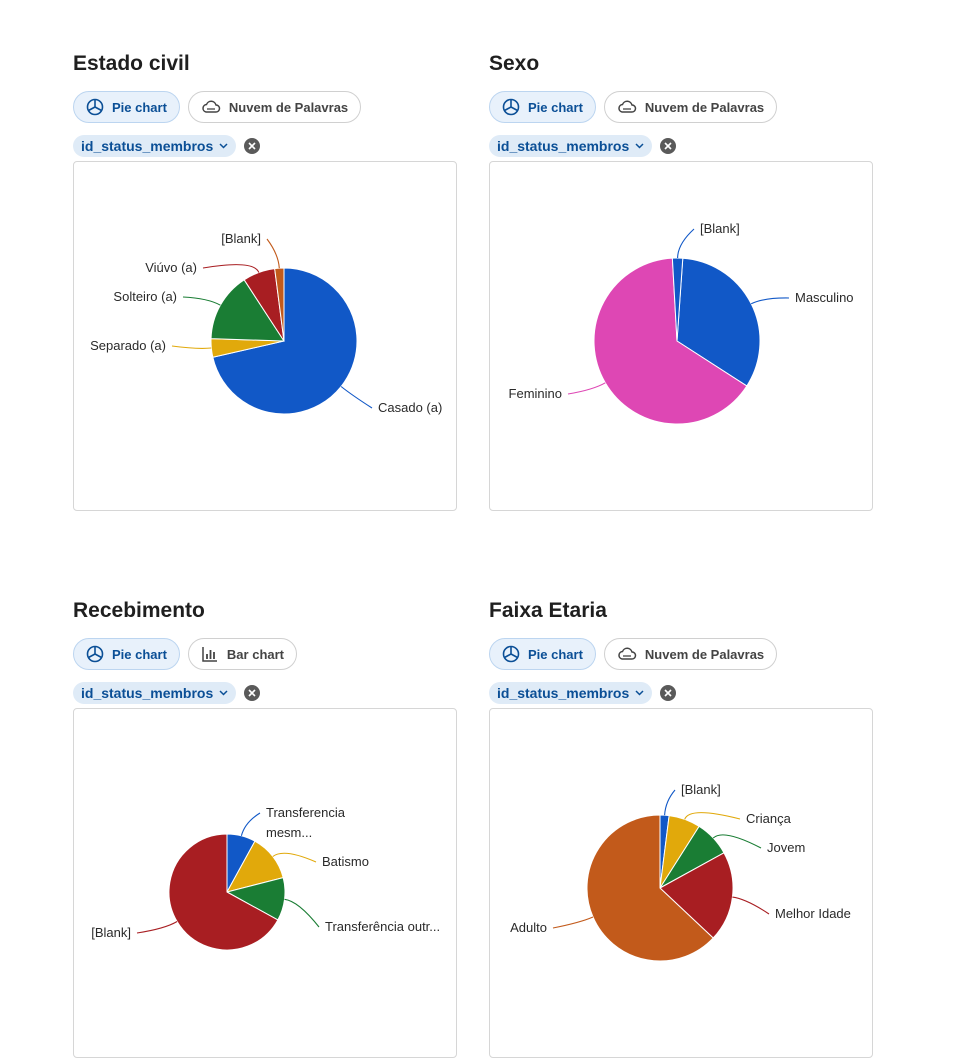 This screenshot has height=1058, width=973. Describe the element at coordinates (528, 927) in the screenshot. I see `slice-label: Adulto` at that location.